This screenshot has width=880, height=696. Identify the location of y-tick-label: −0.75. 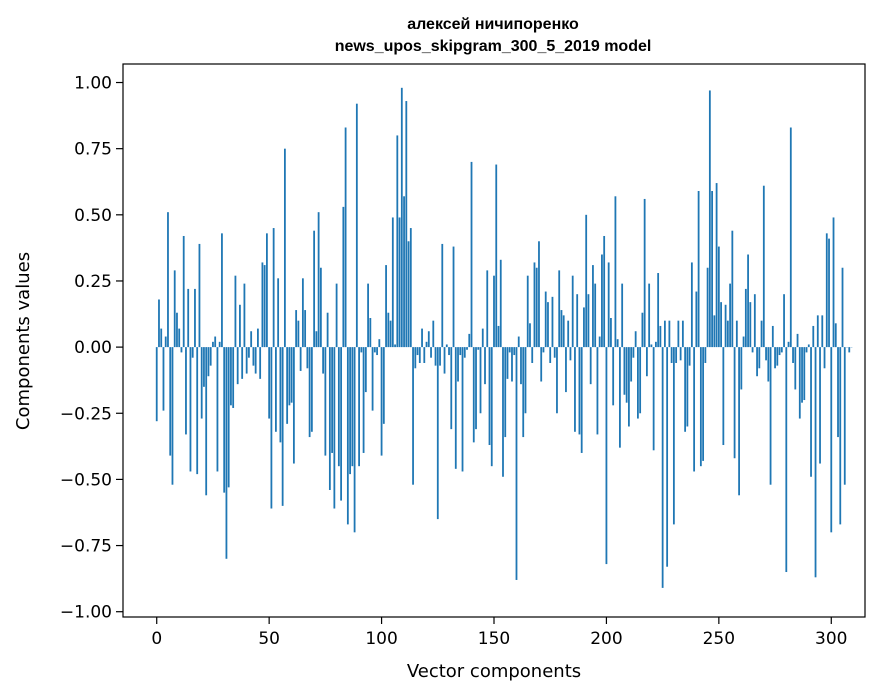
(86, 547).